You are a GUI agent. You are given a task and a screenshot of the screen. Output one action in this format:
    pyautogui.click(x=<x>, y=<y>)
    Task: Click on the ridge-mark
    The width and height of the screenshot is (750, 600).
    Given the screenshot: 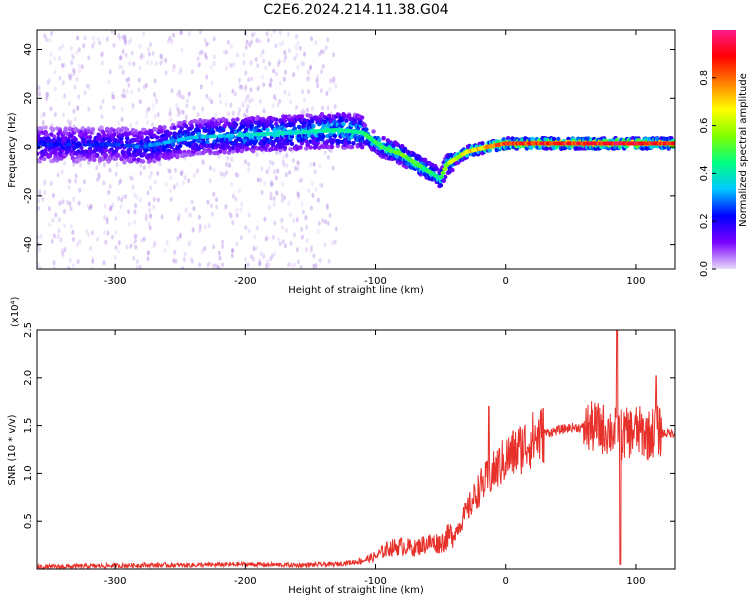 What is the action you would take?
    pyautogui.click(x=215, y=136)
    